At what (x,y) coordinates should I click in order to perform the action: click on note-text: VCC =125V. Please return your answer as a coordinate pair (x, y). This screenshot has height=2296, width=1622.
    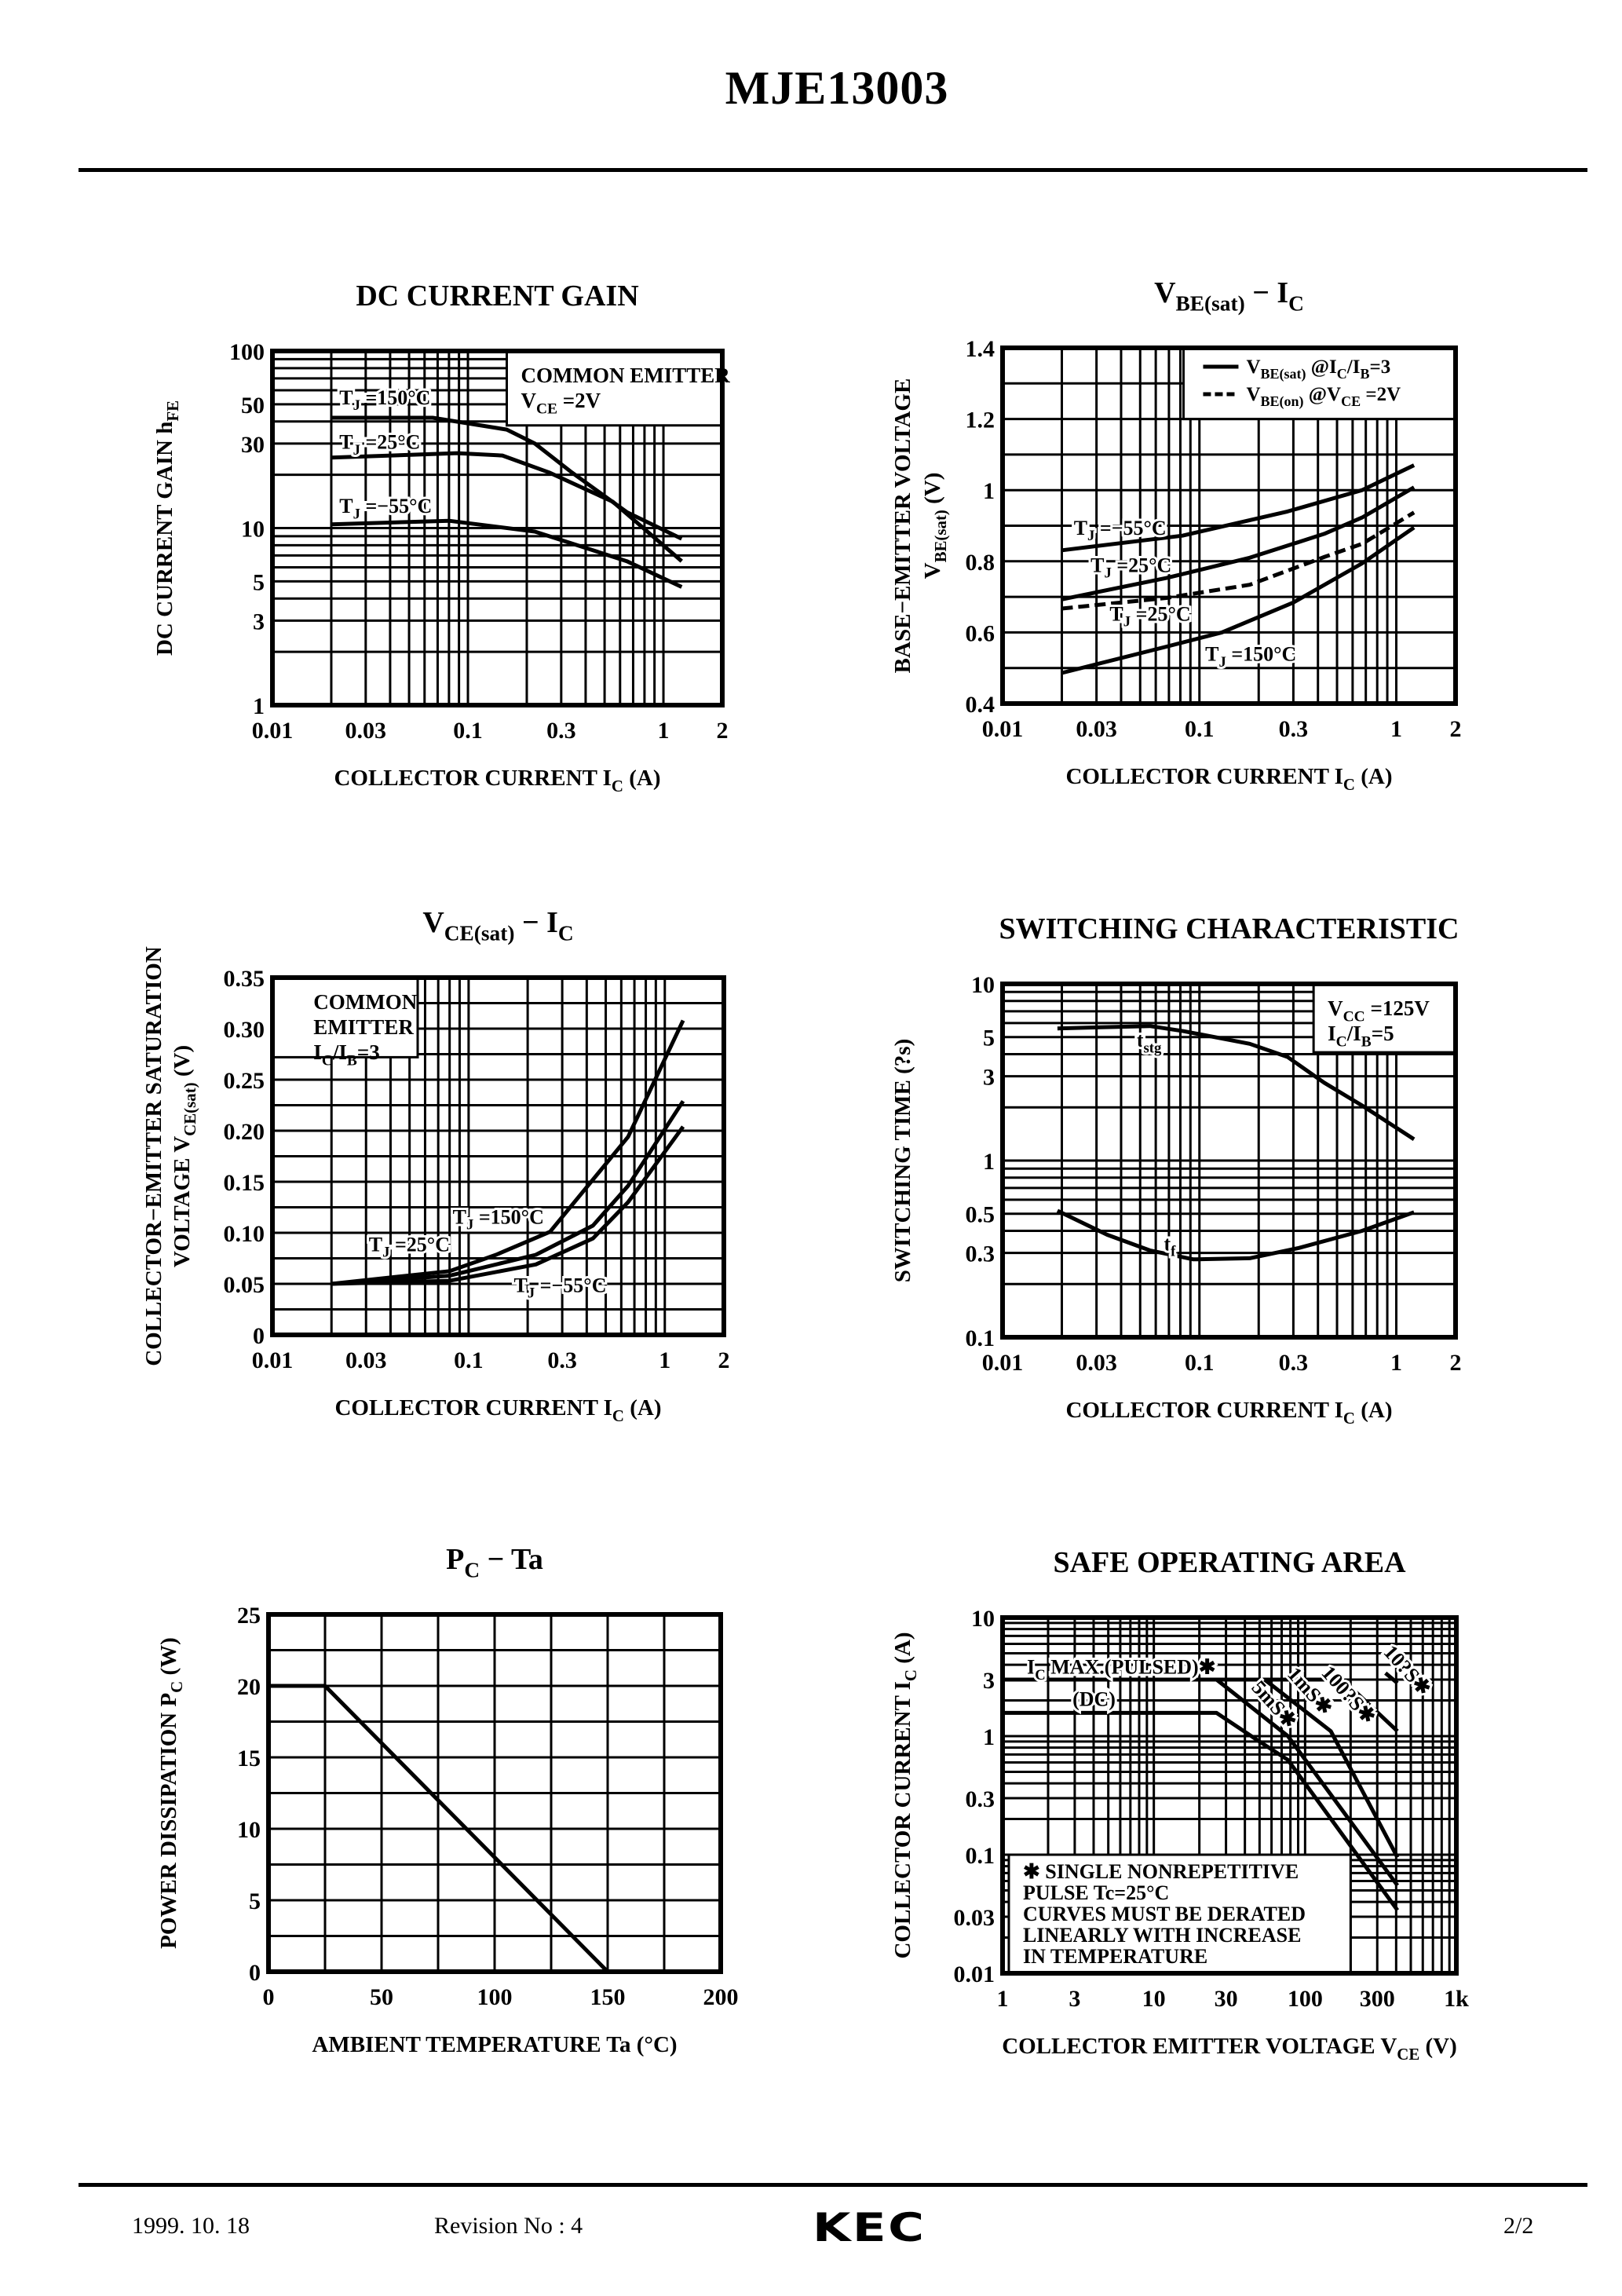
    Looking at the image, I should click on (1379, 1011).